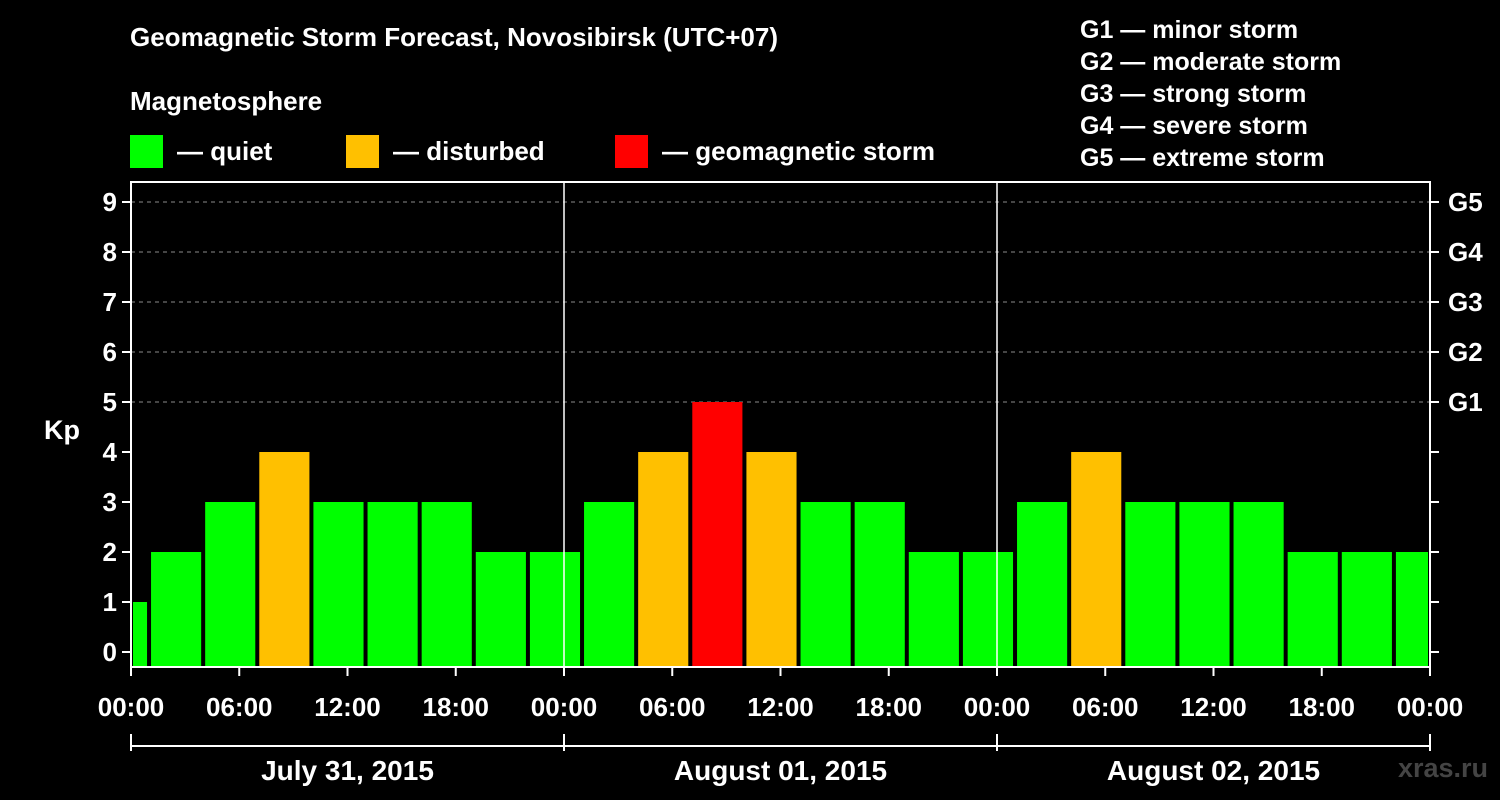 The height and width of the screenshot is (800, 1500). Describe the element at coordinates (362, 151) in the screenshot. I see `legend-swatch-disturbed` at that location.